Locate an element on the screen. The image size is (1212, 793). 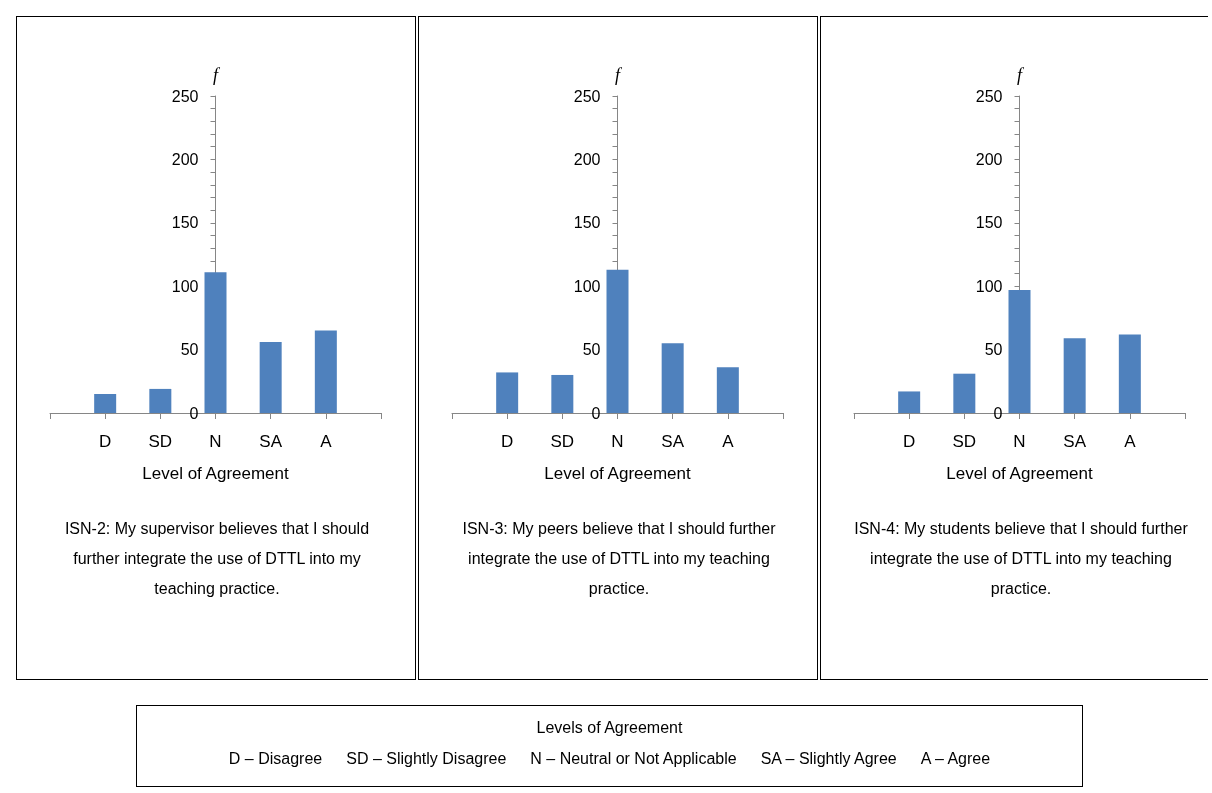
text: ISN-2: My supervisor believes that I should further integrate the use of DTTL into my teaching practice. is located at coordinates (217, 559).